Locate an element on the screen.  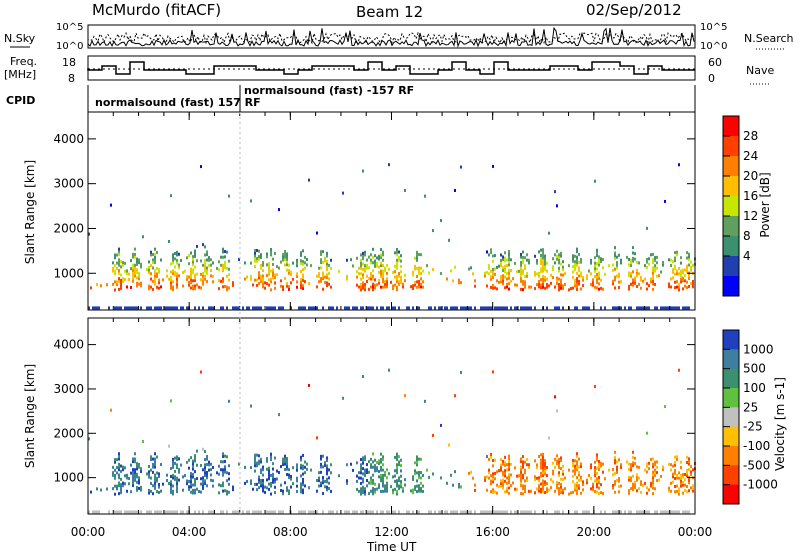
nsky-tick-top: 10^5 is located at coordinates (69, 27).